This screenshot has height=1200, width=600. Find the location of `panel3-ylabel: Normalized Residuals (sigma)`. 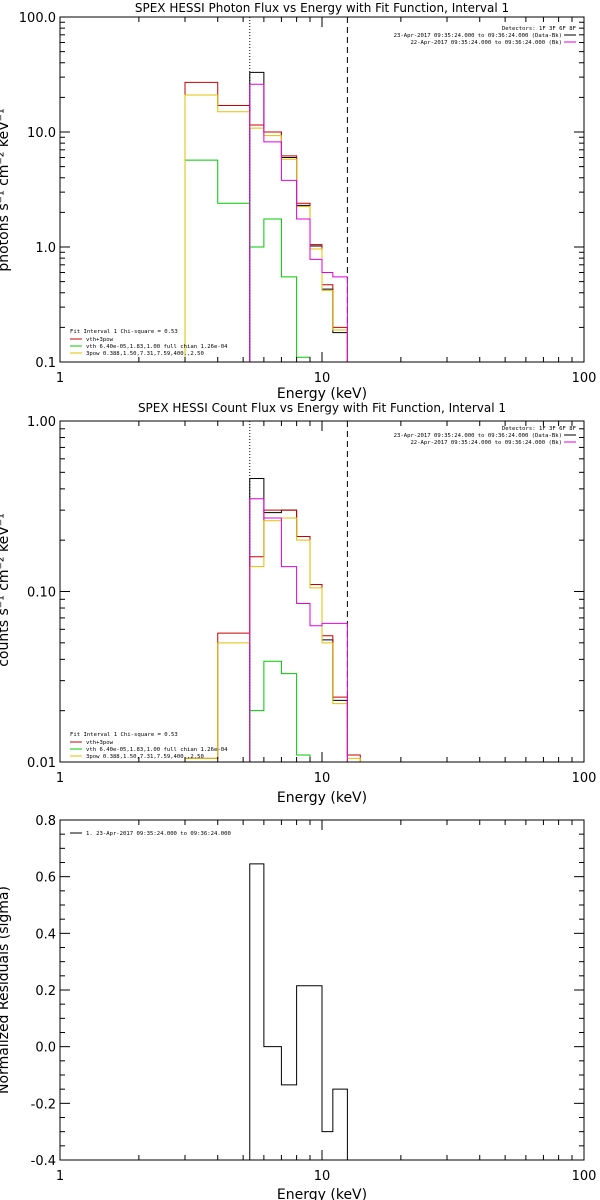

panel3-ylabel: Normalized Residuals (sigma) is located at coordinates (6, 990).